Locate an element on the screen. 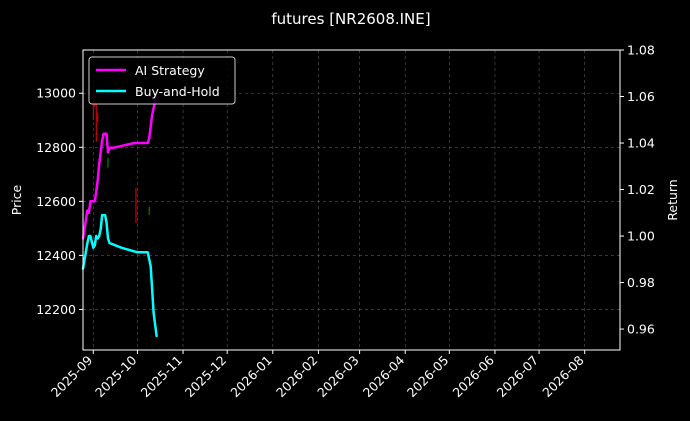 The width and height of the screenshot is (690, 421). y-axis-right: 0.96 0.98 1.00 1.02 1.04 1.06 1.08 is located at coordinates (637, 190).